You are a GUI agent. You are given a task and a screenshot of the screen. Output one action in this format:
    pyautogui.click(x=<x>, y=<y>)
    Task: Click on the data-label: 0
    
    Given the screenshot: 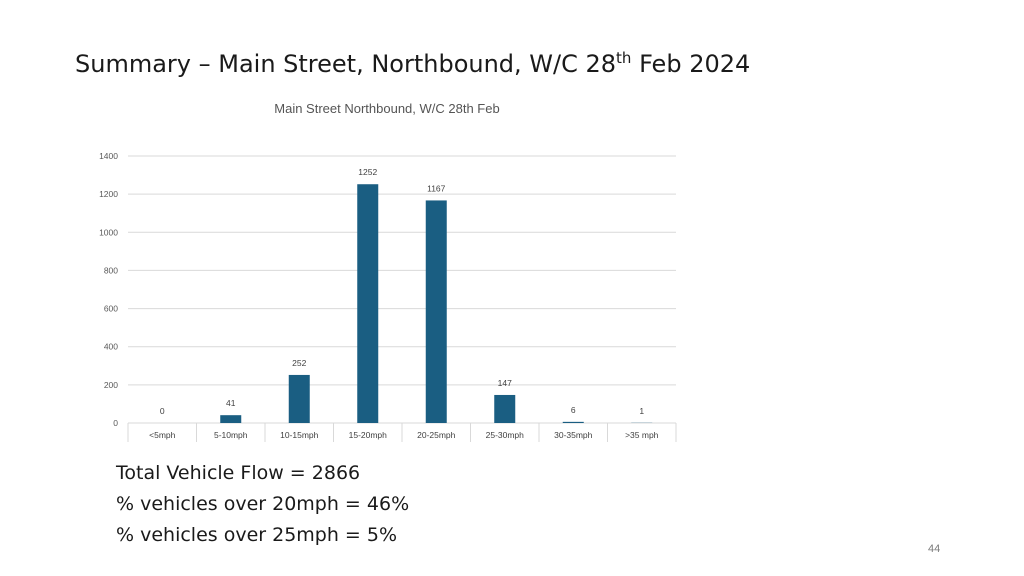 What is the action you would take?
    pyautogui.click(x=162, y=411)
    